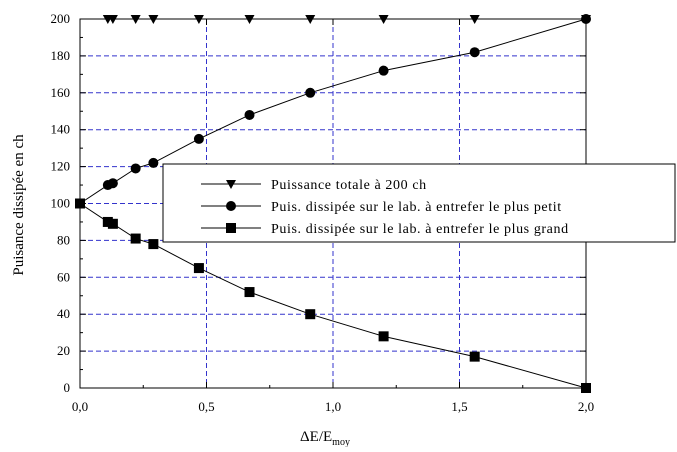 The image size is (677, 452). I want to click on y-tick-label: 0, so click(67, 387).